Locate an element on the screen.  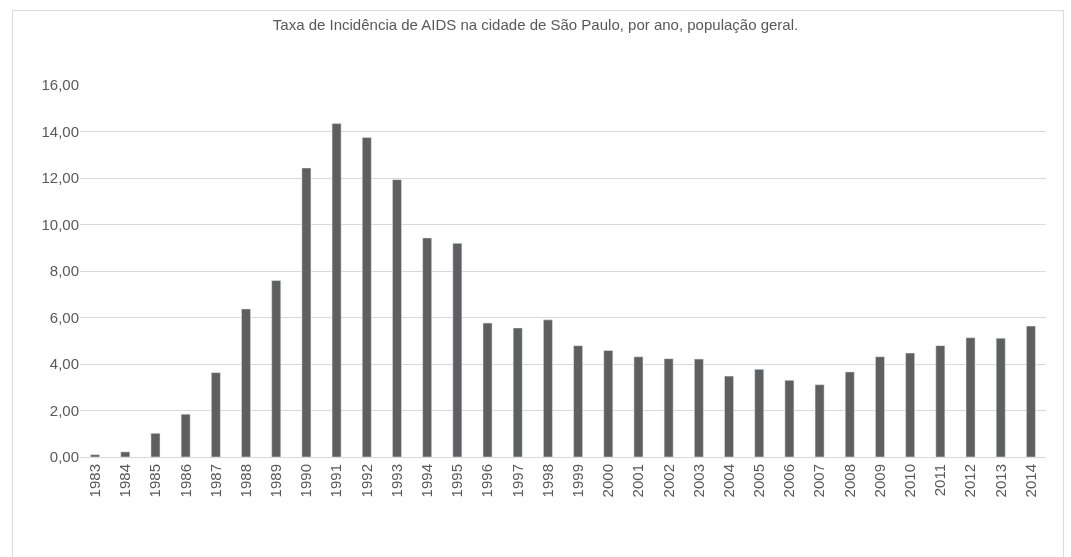
x-tick-label: 1999 is located at coordinates (577, 481).